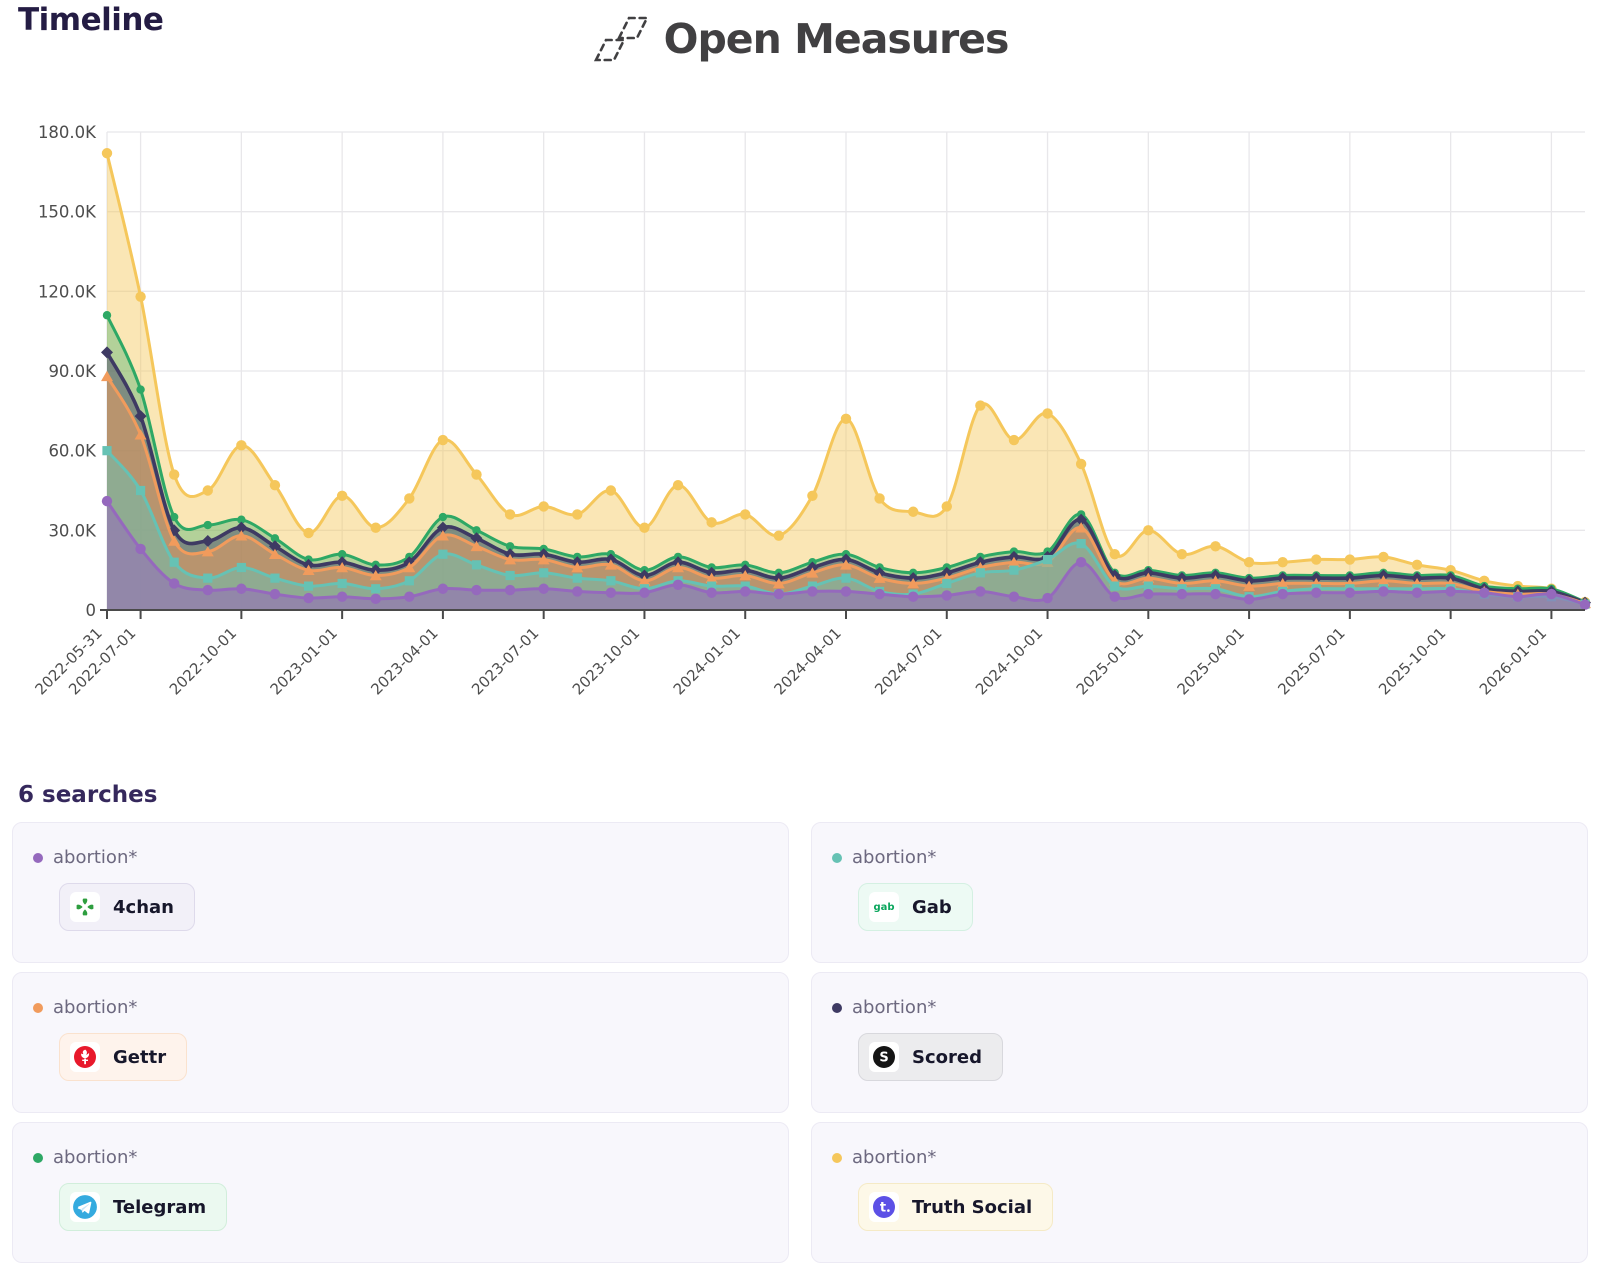 Image resolution: width=1600 pixels, height=1283 pixels. What do you see at coordinates (72, 451) in the screenshot?
I see `svg-text: 60.0K` at bounding box center [72, 451].